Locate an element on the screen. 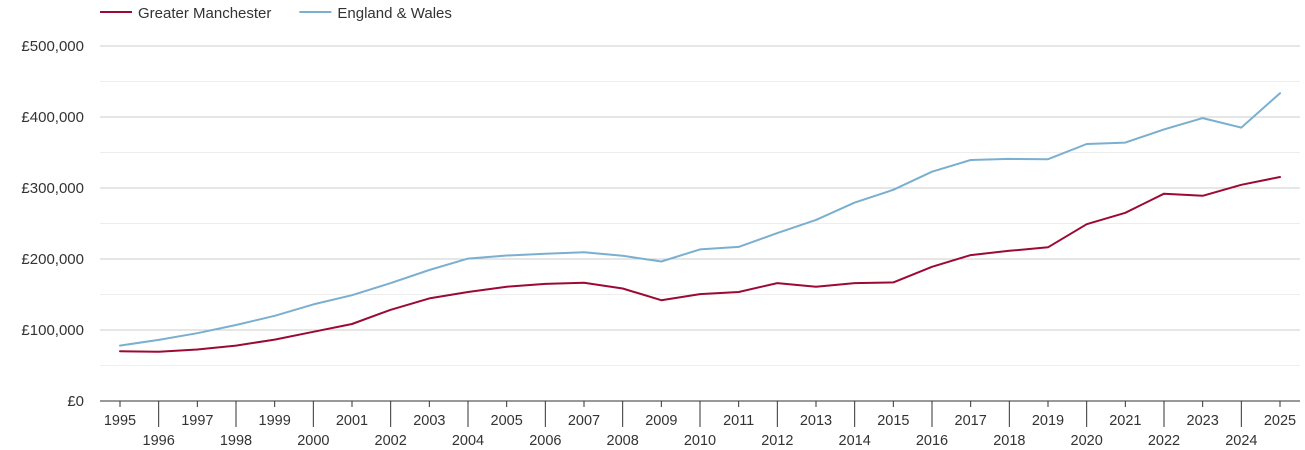  x-tick-label: 2020 is located at coordinates (1087, 441).